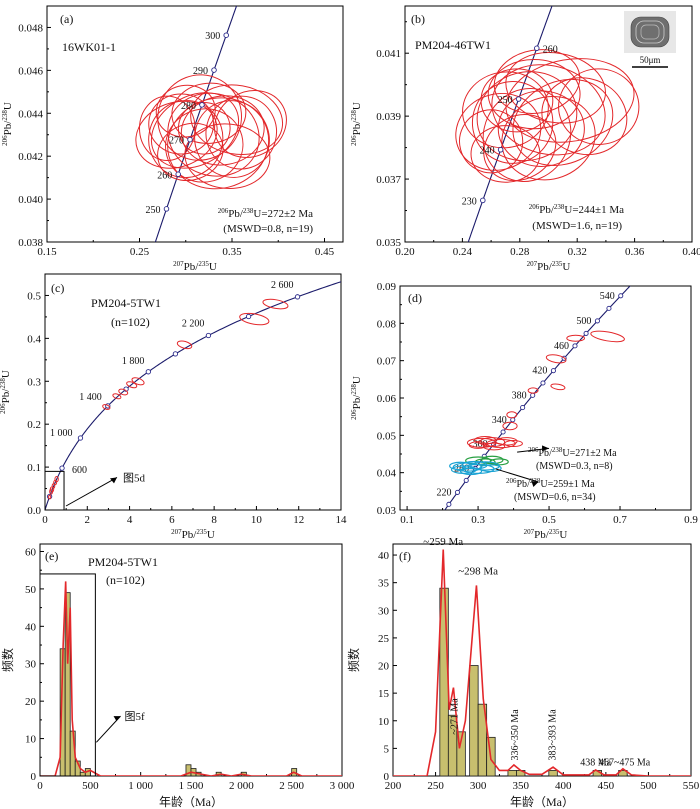 The image size is (700, 809). What do you see at coordinates (478, 786) in the screenshot?
I see `x-tick-label: 300` at bounding box center [478, 786].